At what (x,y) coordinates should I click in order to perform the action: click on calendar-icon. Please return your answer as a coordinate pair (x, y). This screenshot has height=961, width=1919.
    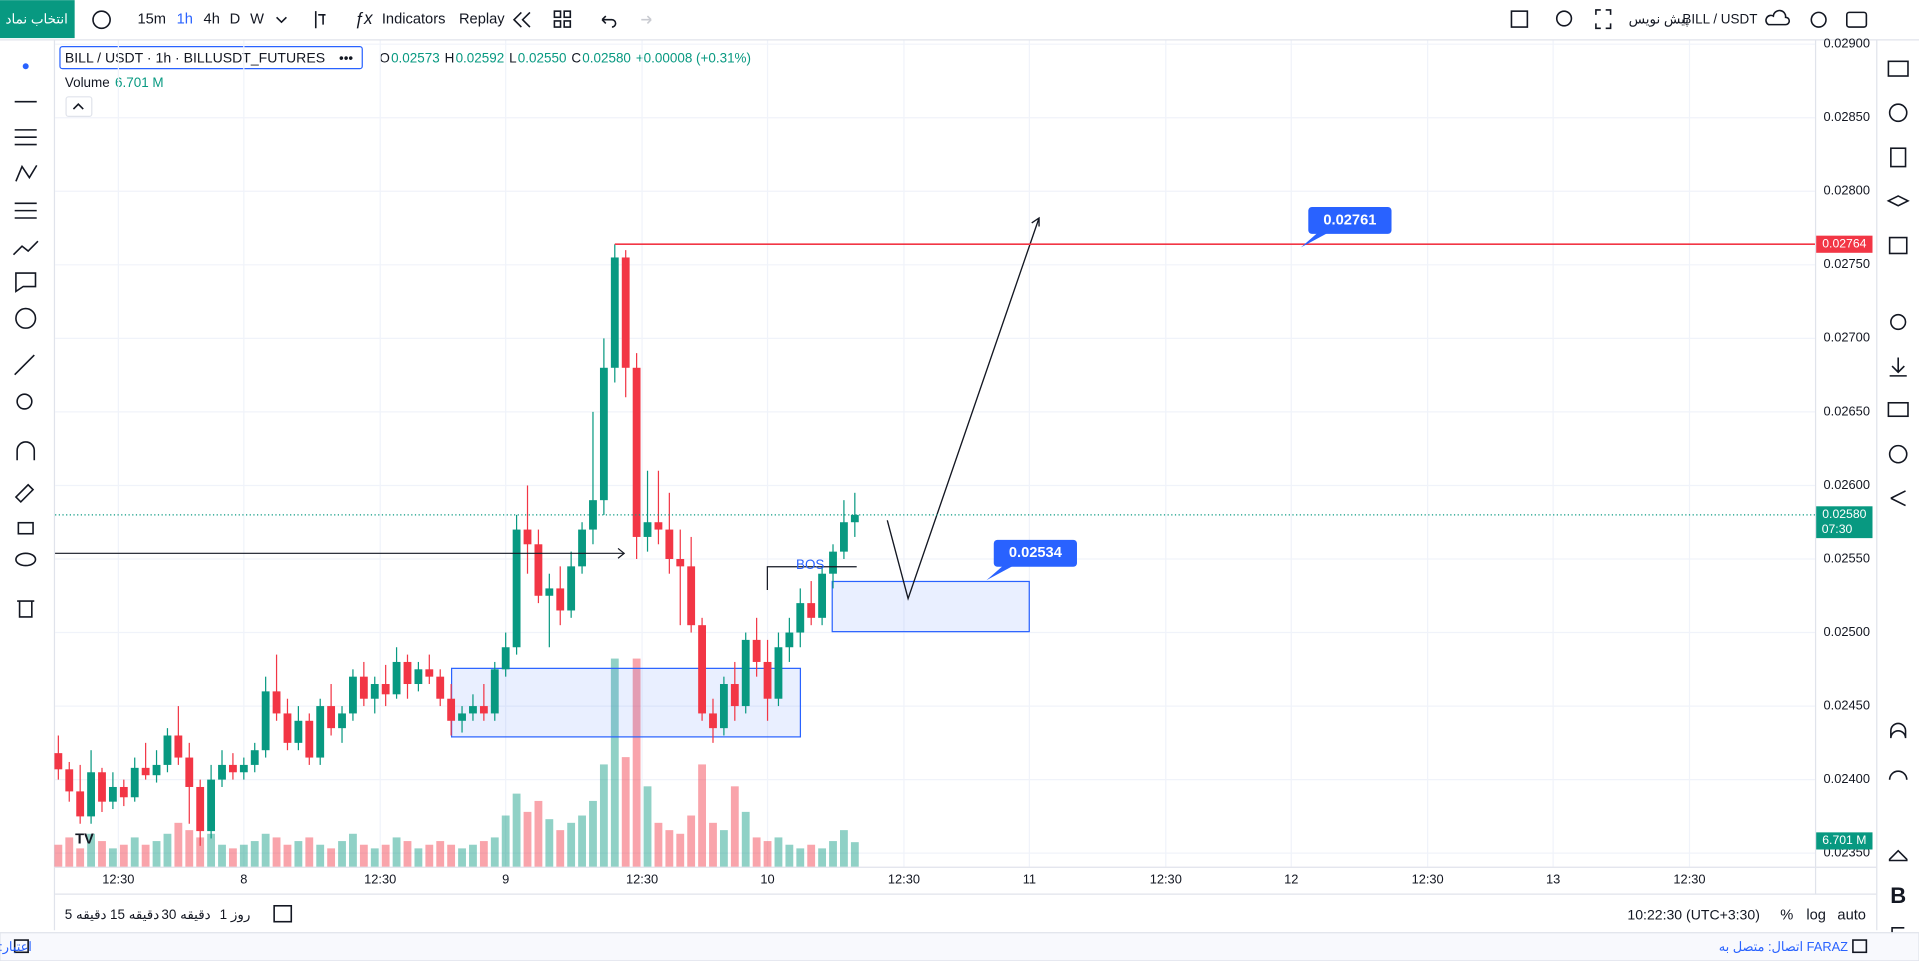
    Looking at the image, I should click on (1898, 245).